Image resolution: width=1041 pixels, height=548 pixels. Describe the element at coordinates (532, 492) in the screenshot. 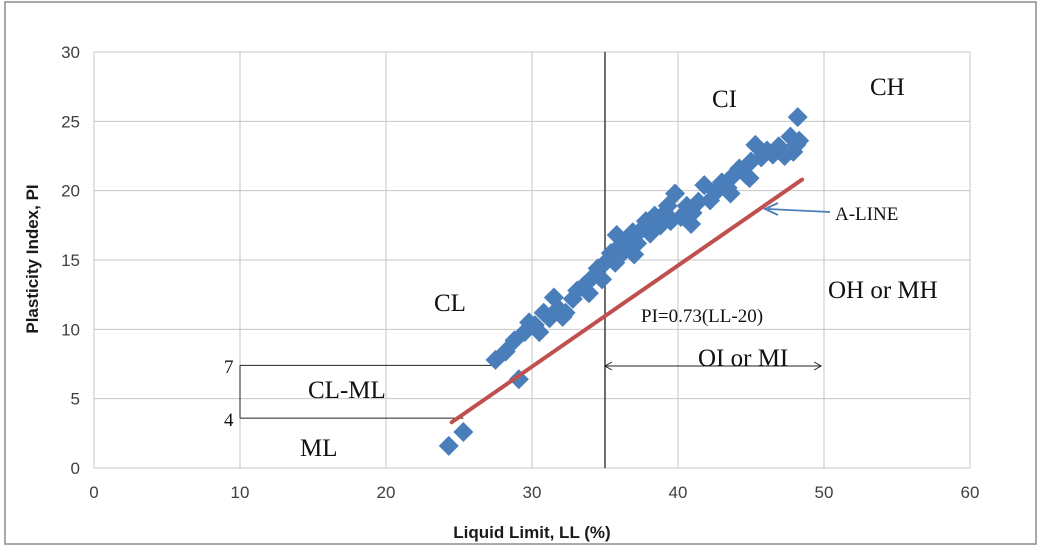

I see `x-tick-label: 30` at that location.